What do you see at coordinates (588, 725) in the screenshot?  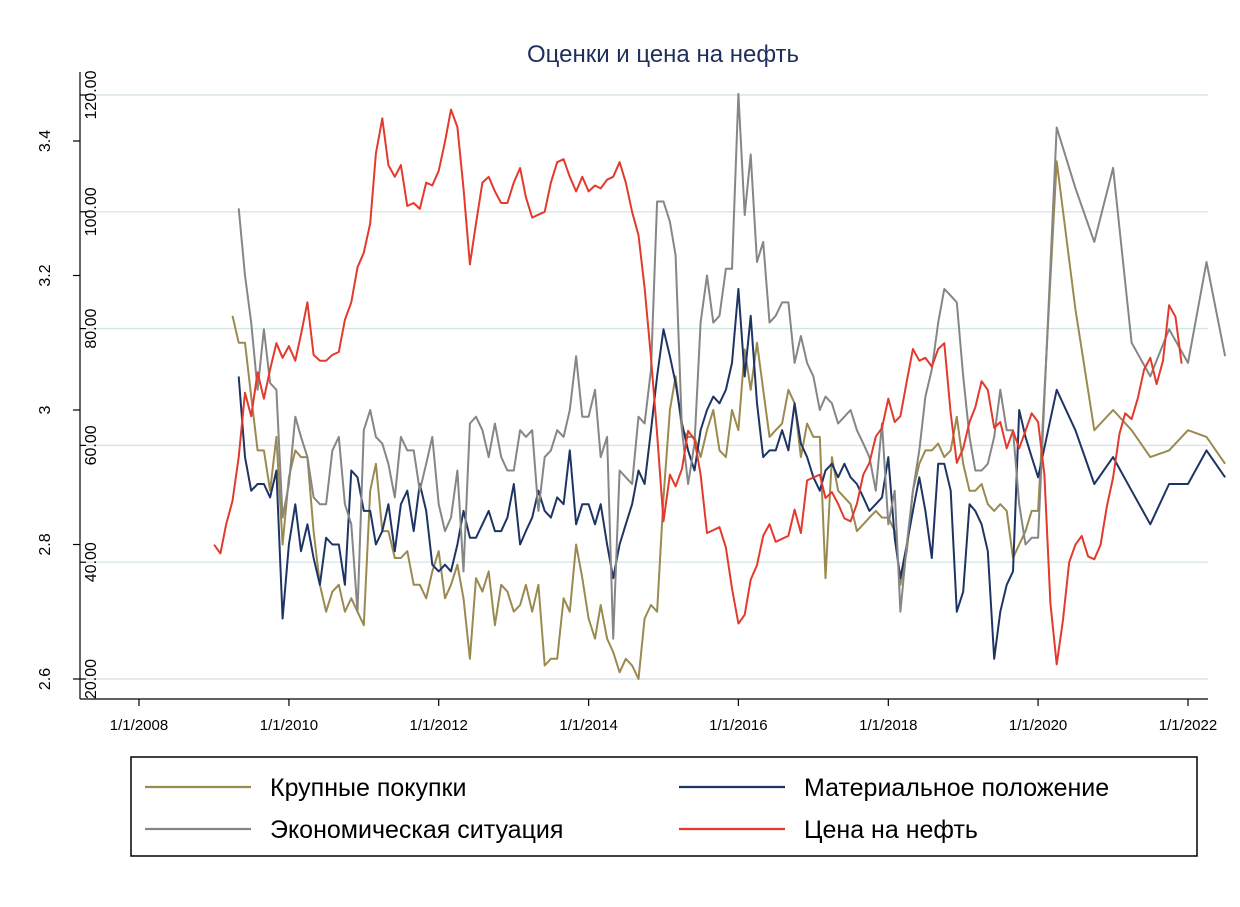 I see `x-tick-label: 1/1/2014` at bounding box center [588, 725].